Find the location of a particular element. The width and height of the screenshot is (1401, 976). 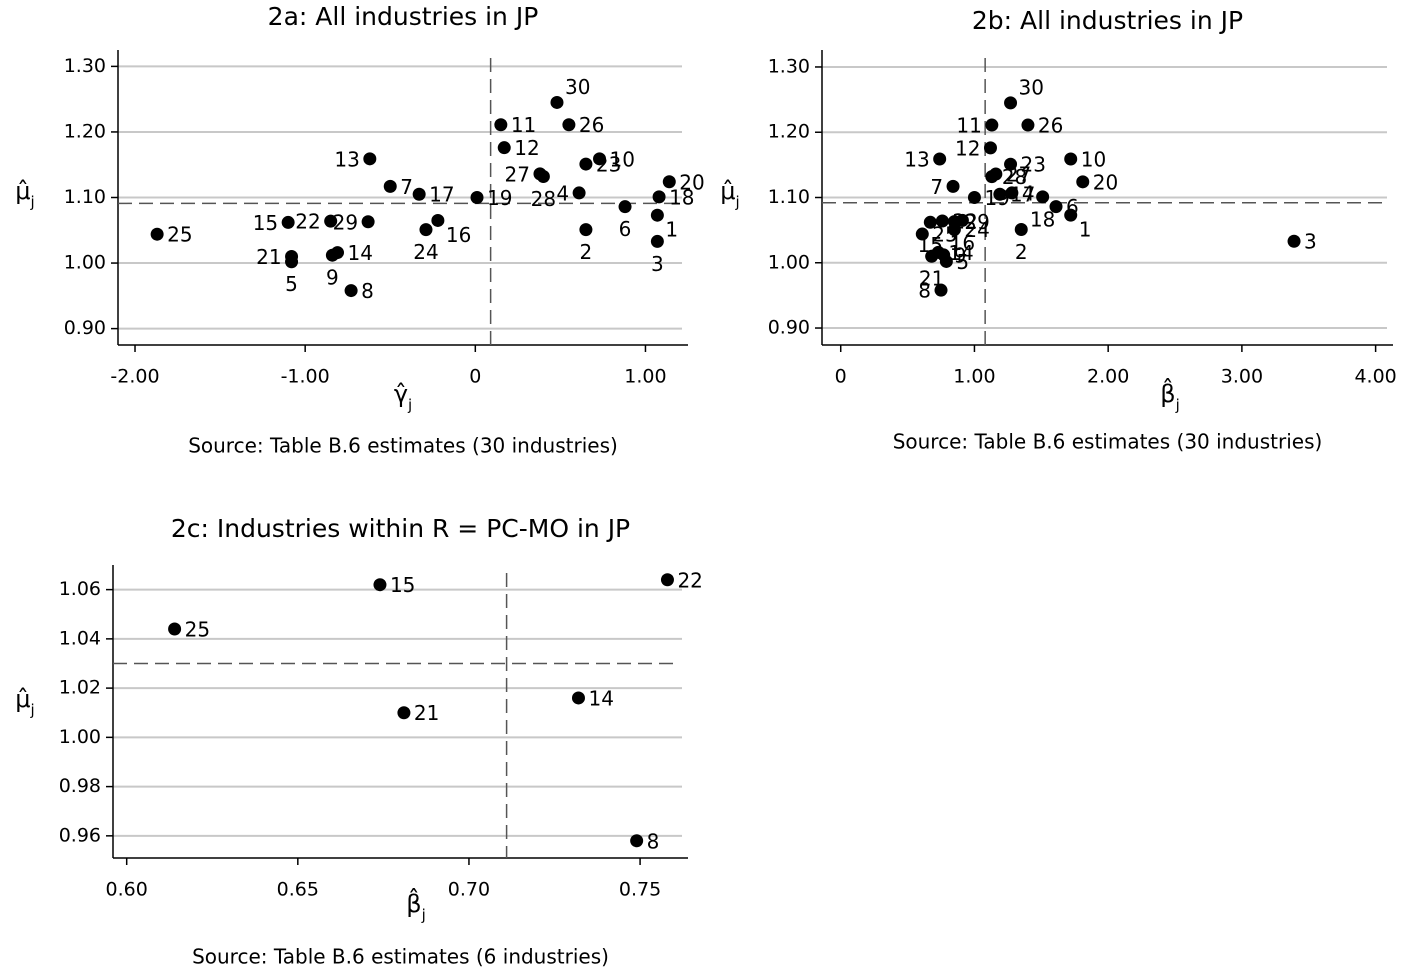

x-axis-label: γ̂j is located at coordinates (403, 397).